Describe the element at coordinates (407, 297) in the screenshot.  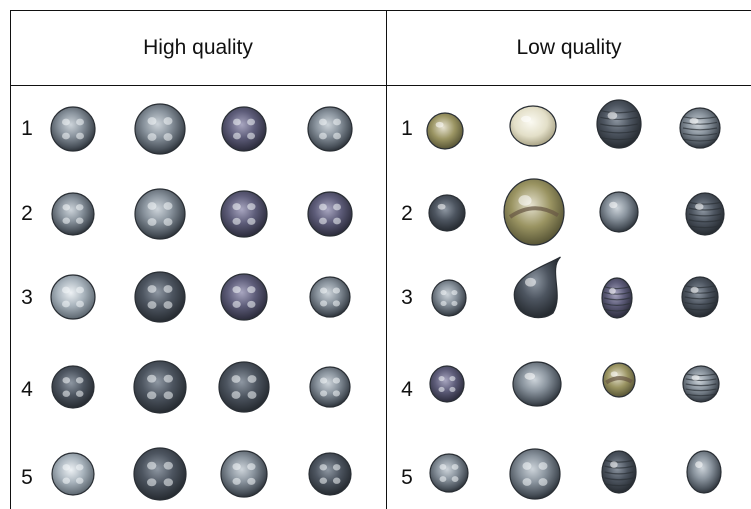
I see `lq-row-label-3: 3` at that location.